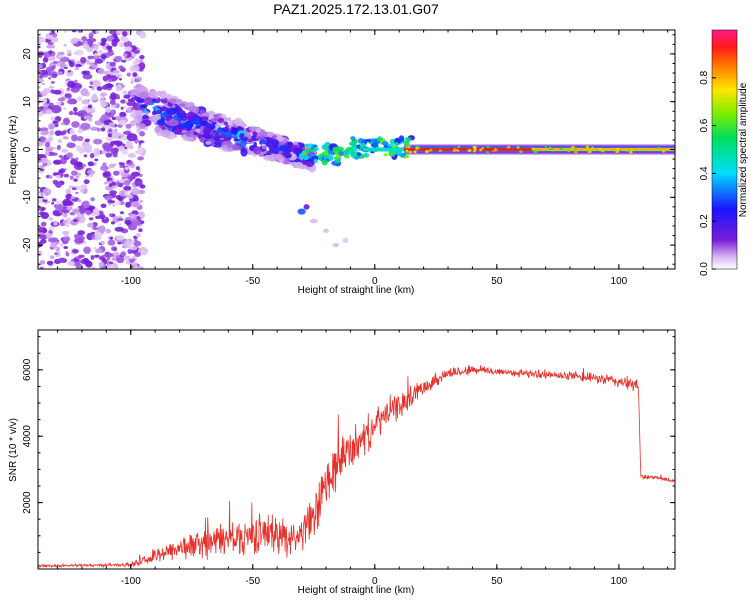  What do you see at coordinates (375, 281) in the screenshot?
I see `x-tick-label: 0` at bounding box center [375, 281].